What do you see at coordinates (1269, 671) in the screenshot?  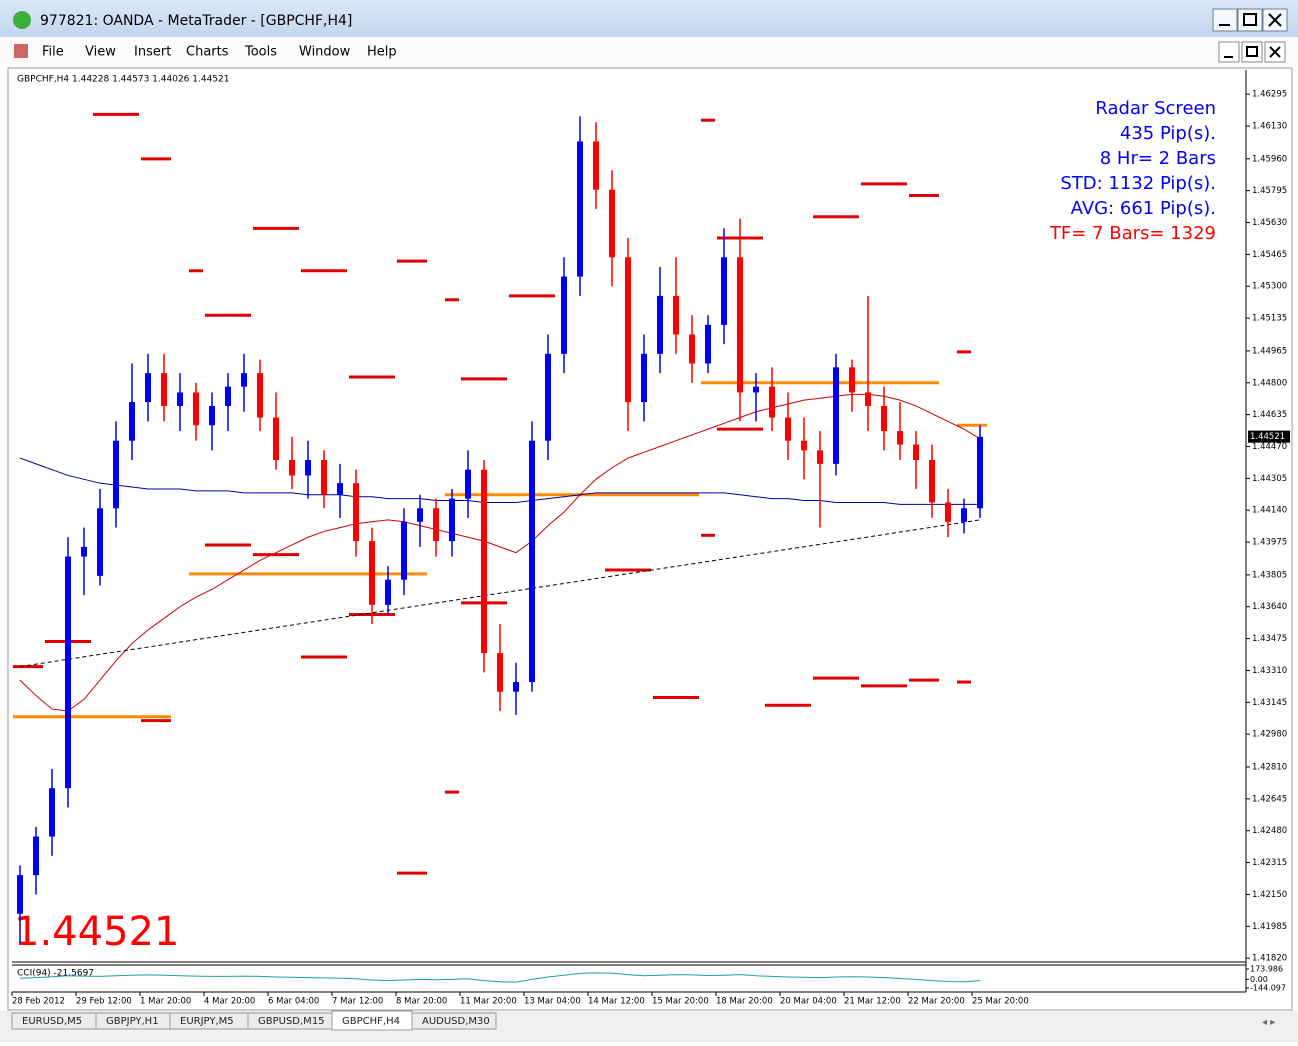 I see `y-tick-label: 1.43310` at bounding box center [1269, 671].